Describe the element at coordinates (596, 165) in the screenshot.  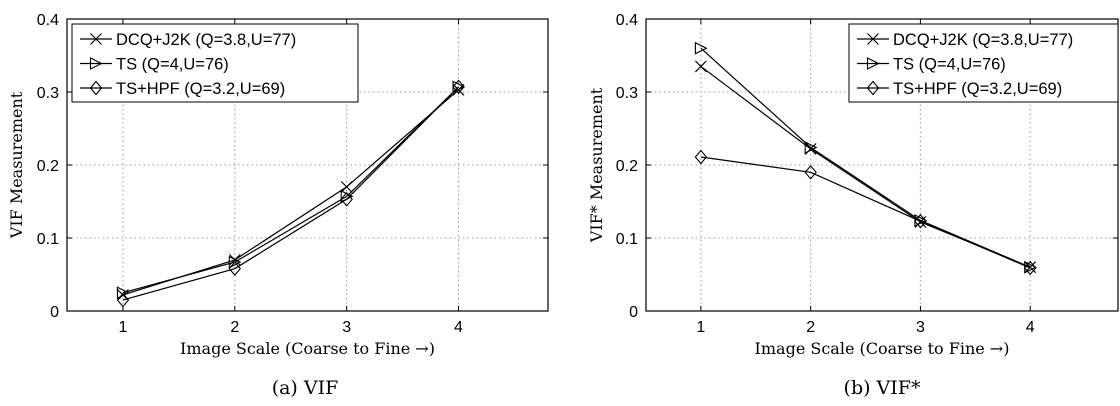
I see `y-axis-label: VIF* Measurement` at that location.